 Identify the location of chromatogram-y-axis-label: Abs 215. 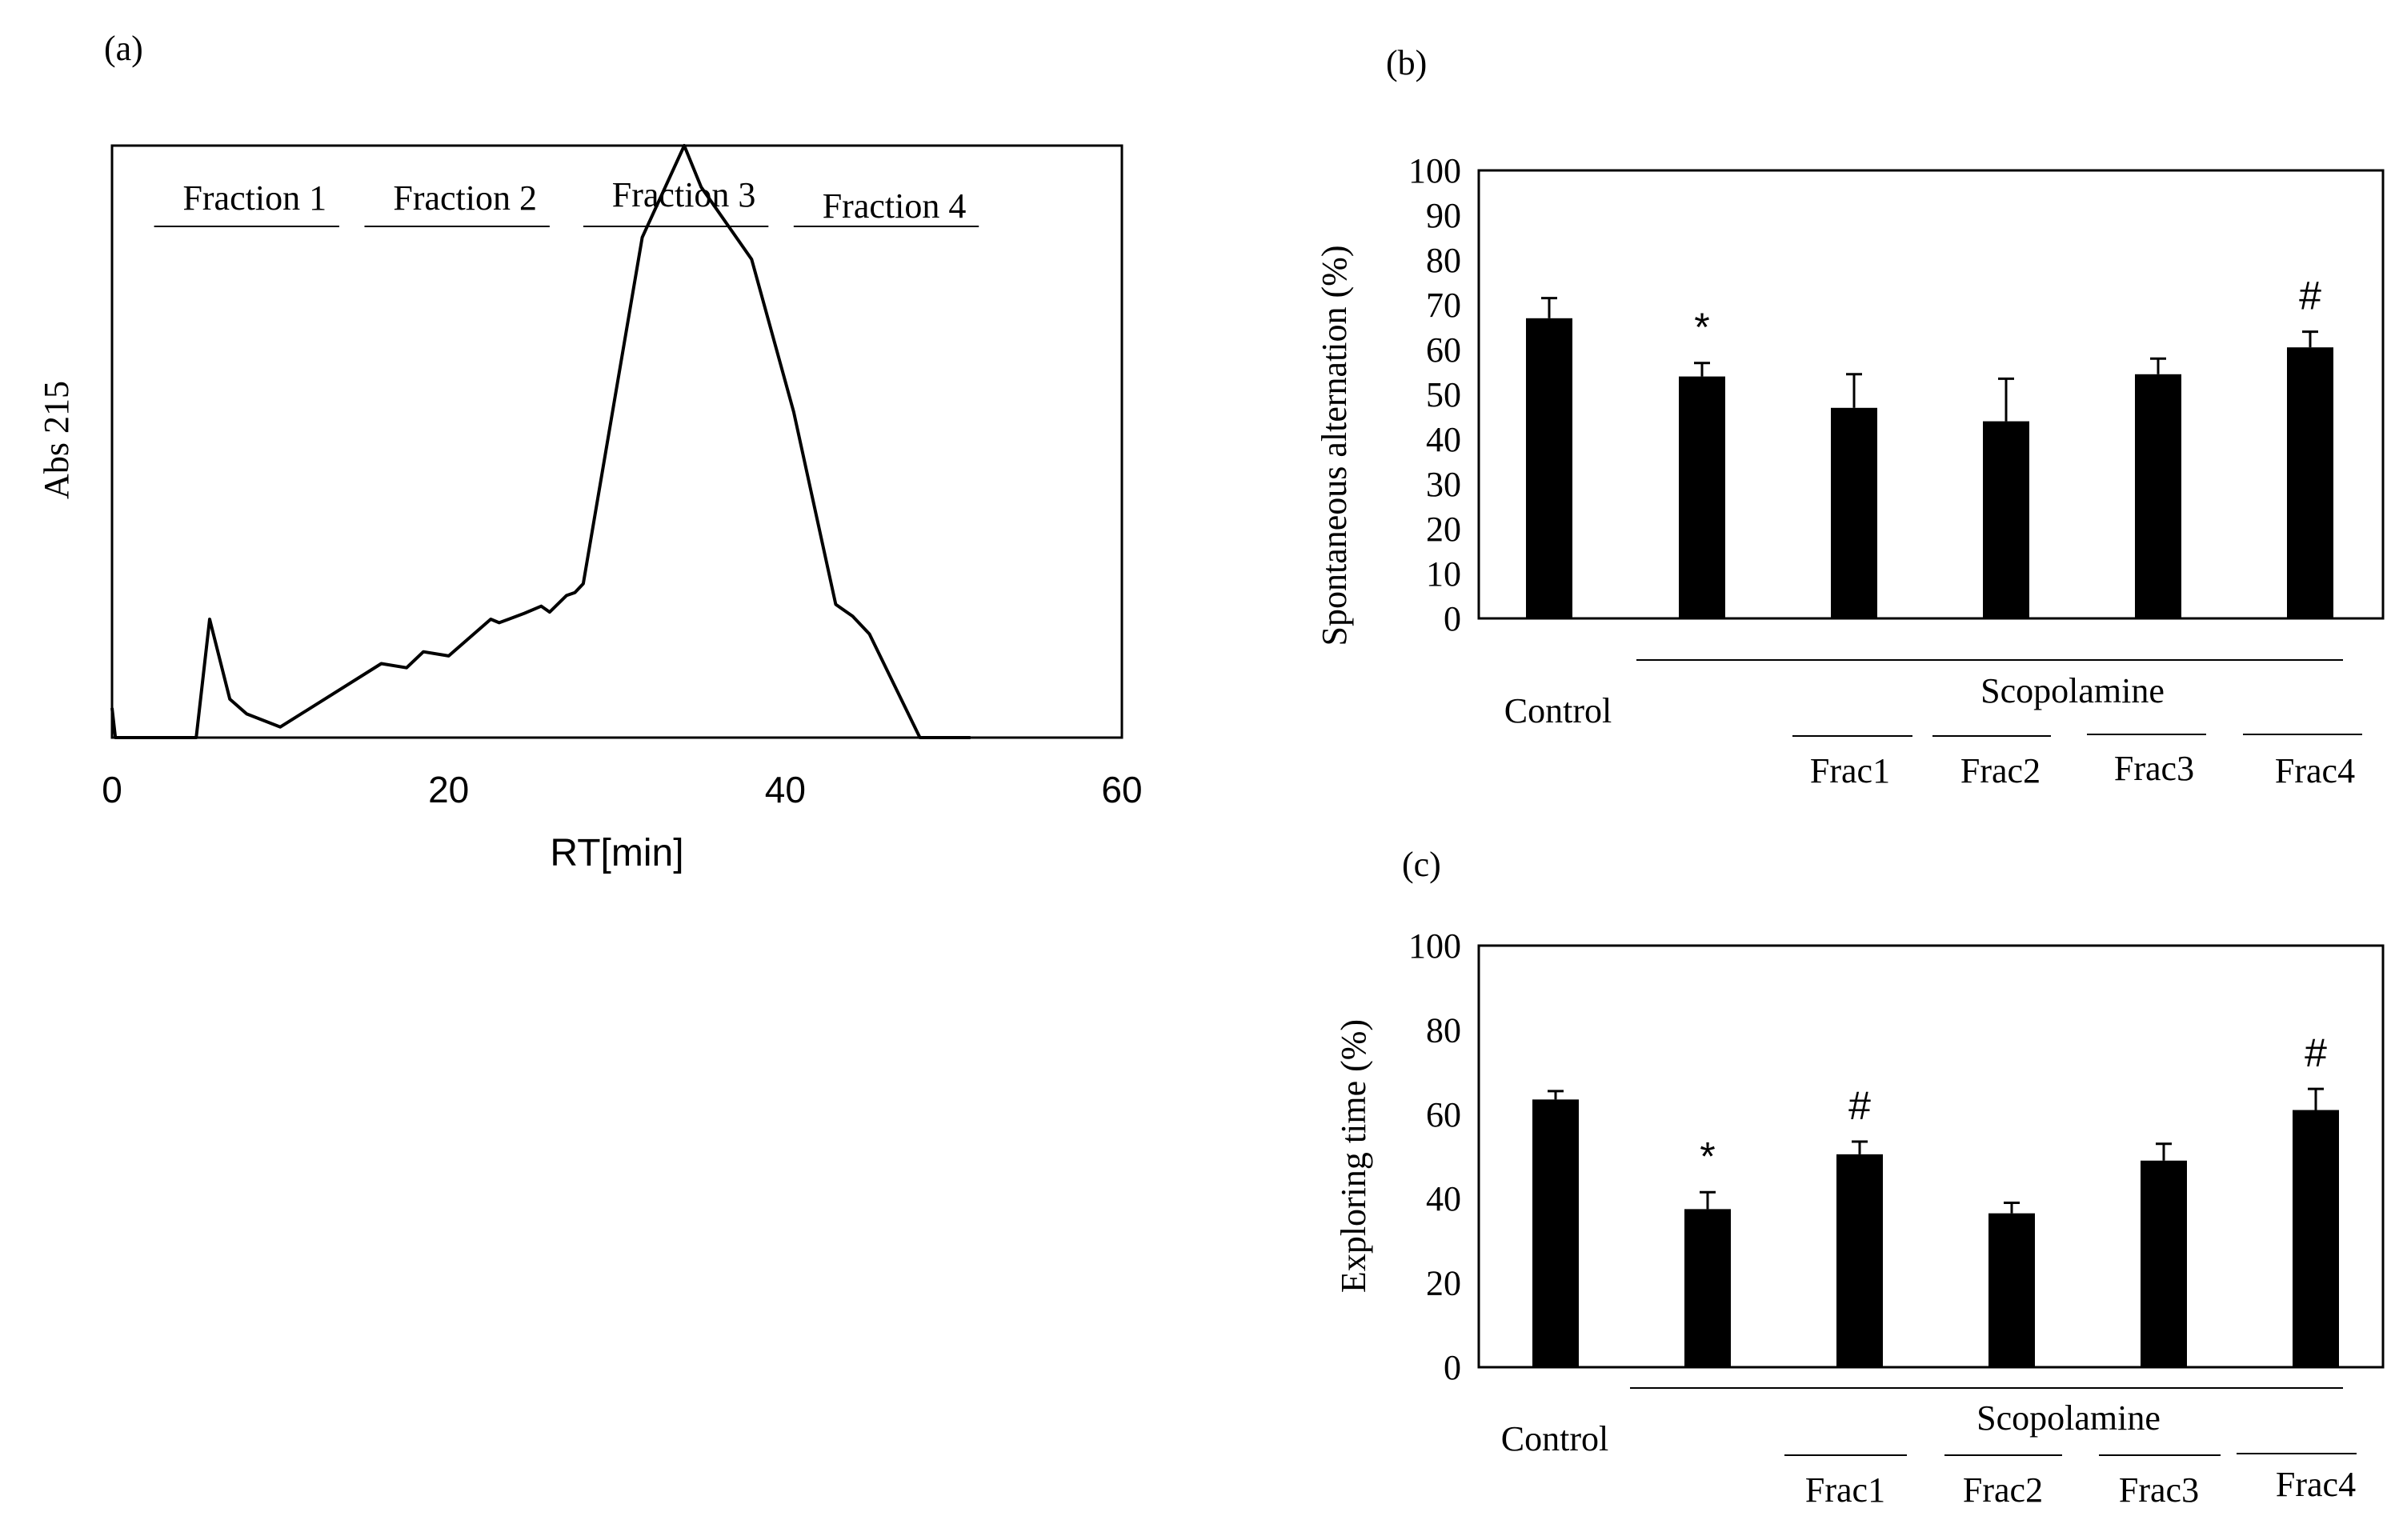
(56, 440).